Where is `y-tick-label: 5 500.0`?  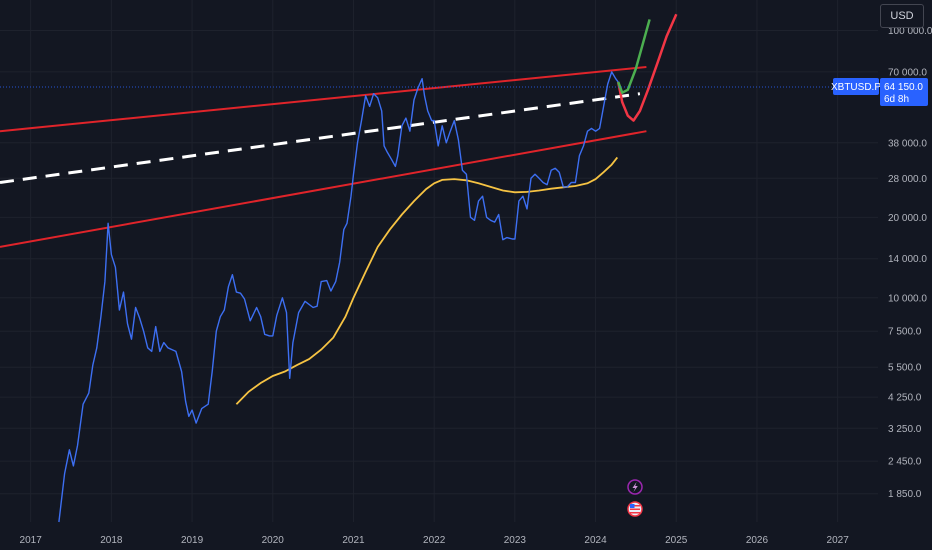 y-tick-label: 5 500.0 is located at coordinates (905, 368).